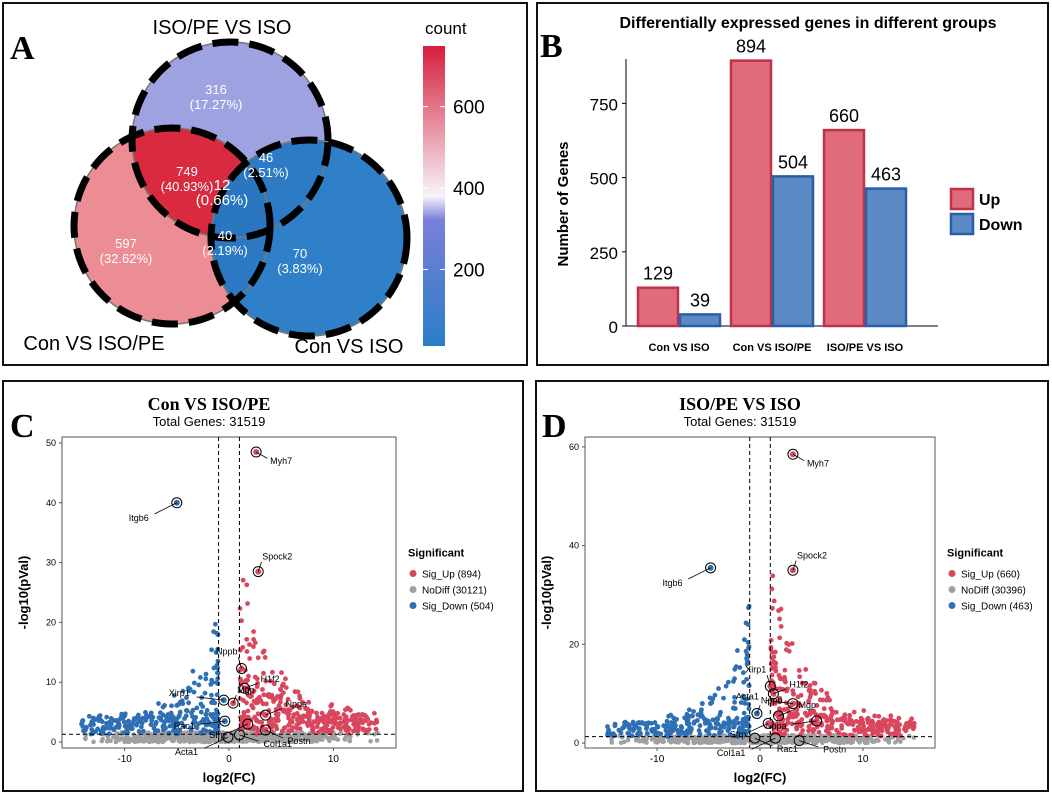  Describe the element at coordinates (434, 196) in the screenshot. I see `colorbar` at that location.